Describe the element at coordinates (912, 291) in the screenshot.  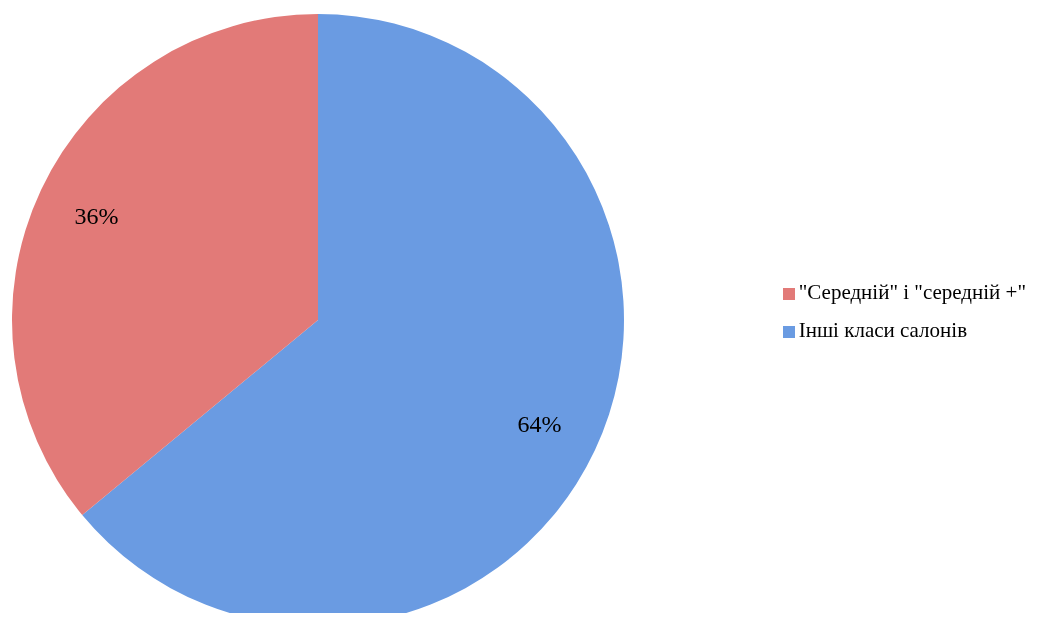
I see `legend-label: "Середній" і "середній +"` at that location.